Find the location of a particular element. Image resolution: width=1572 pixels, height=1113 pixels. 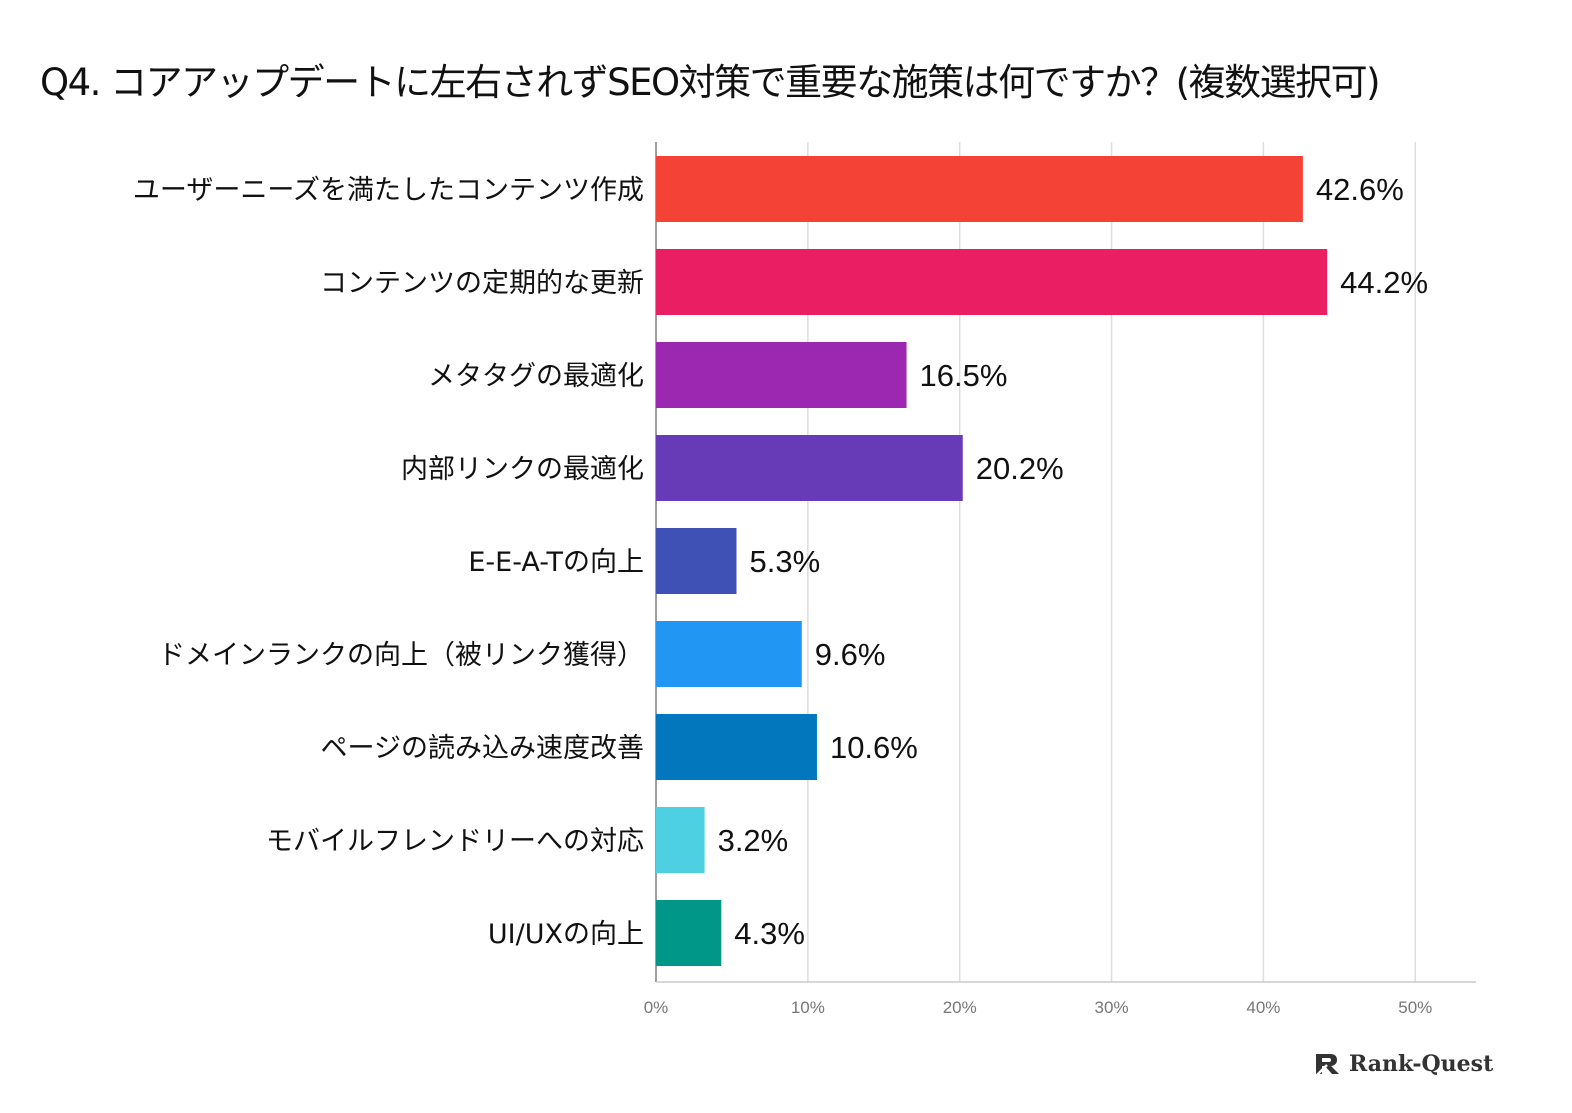

x-tick-label: 20% is located at coordinates (960, 1007).